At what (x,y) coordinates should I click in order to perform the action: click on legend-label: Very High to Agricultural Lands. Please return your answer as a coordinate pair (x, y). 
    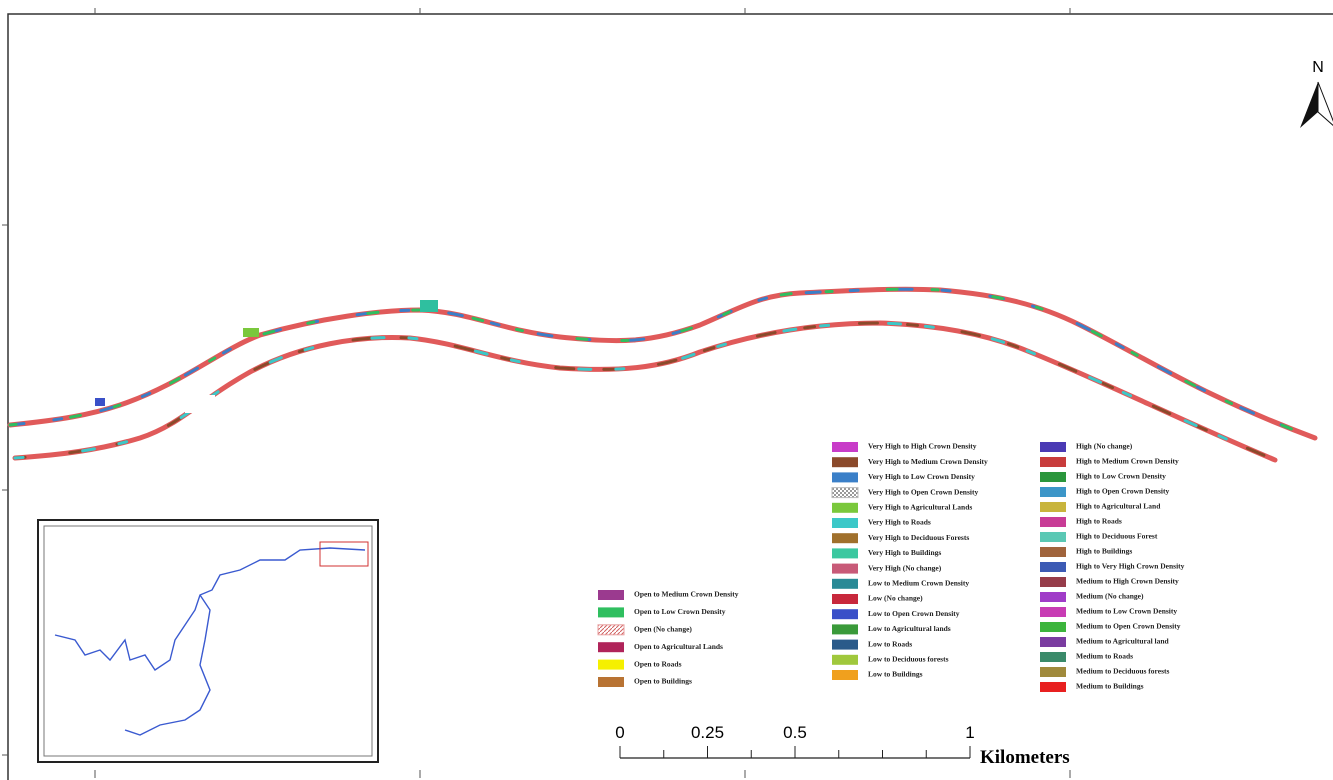
    Looking at the image, I should click on (920, 507).